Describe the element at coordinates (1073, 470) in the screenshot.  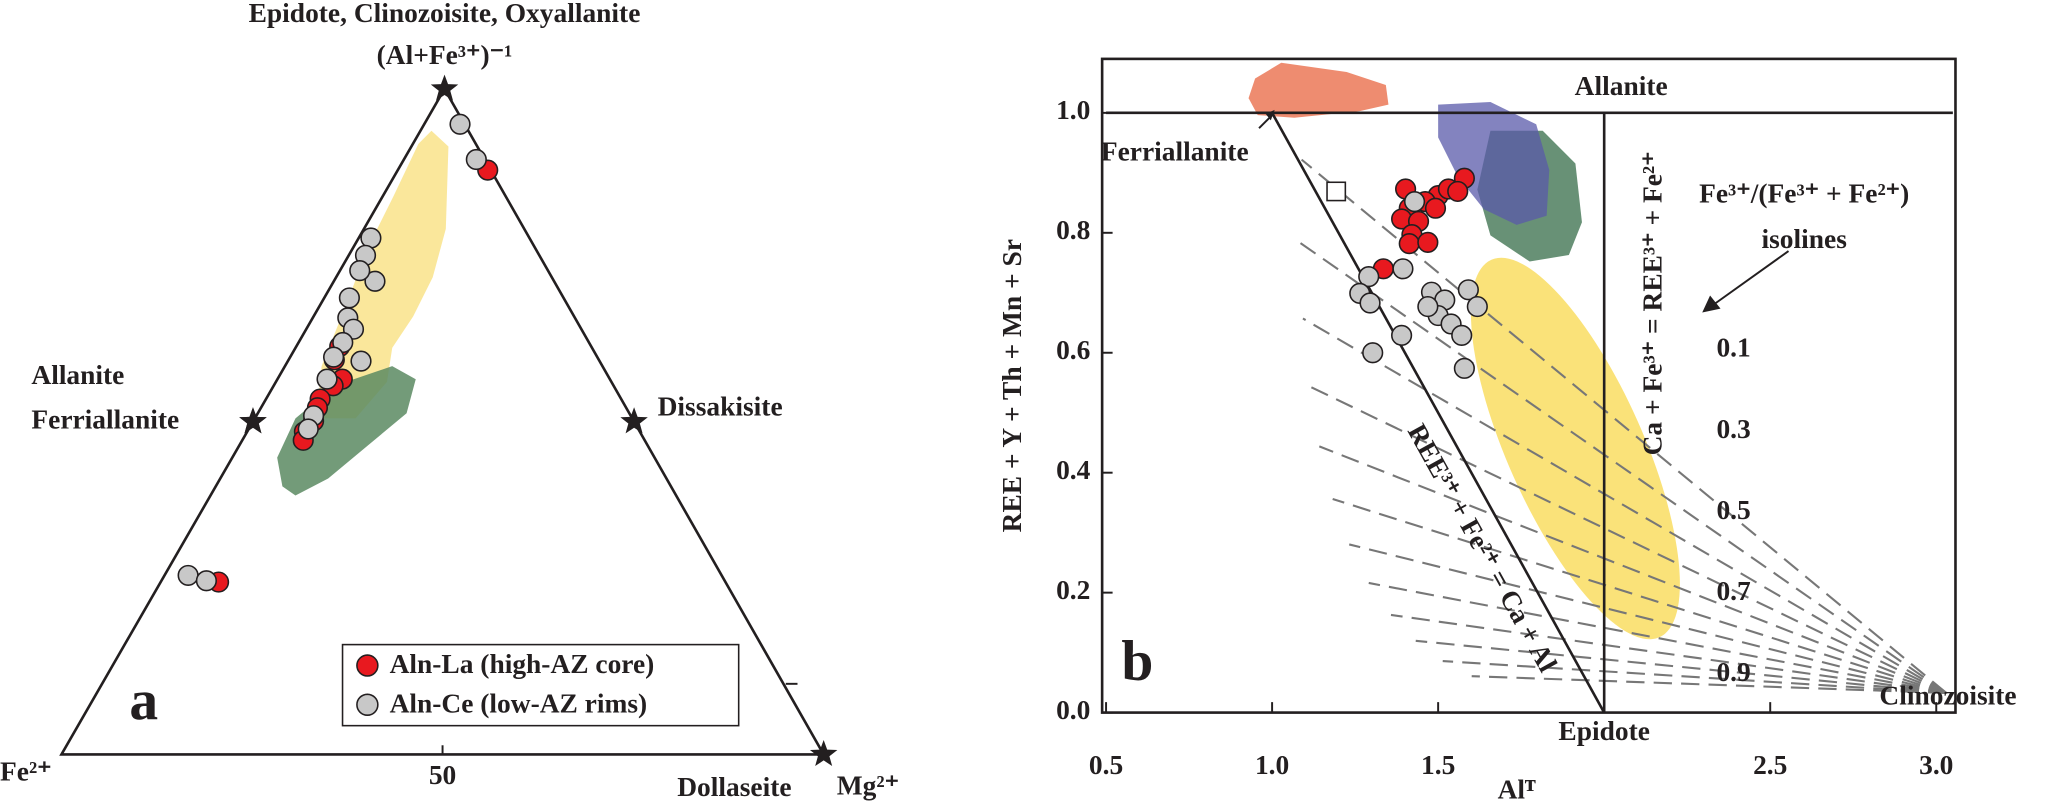
I see `y-tick-label: 0.4` at that location.